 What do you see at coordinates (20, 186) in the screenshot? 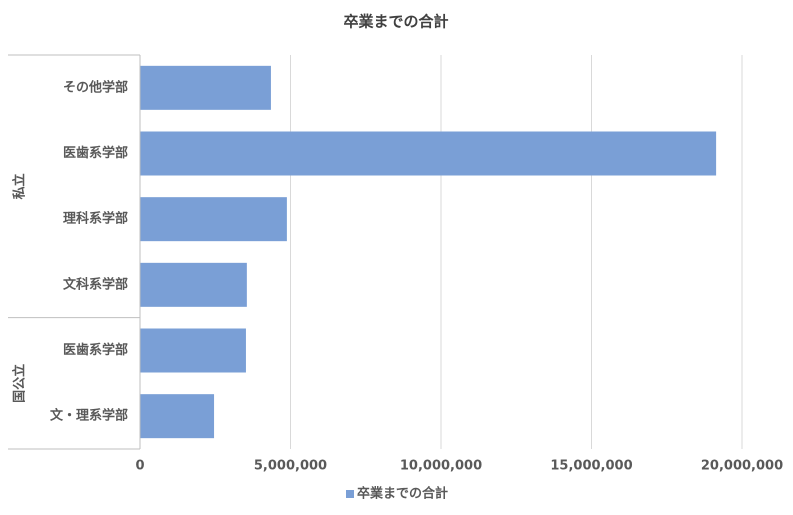
I see `group-label: 私立` at bounding box center [20, 186].